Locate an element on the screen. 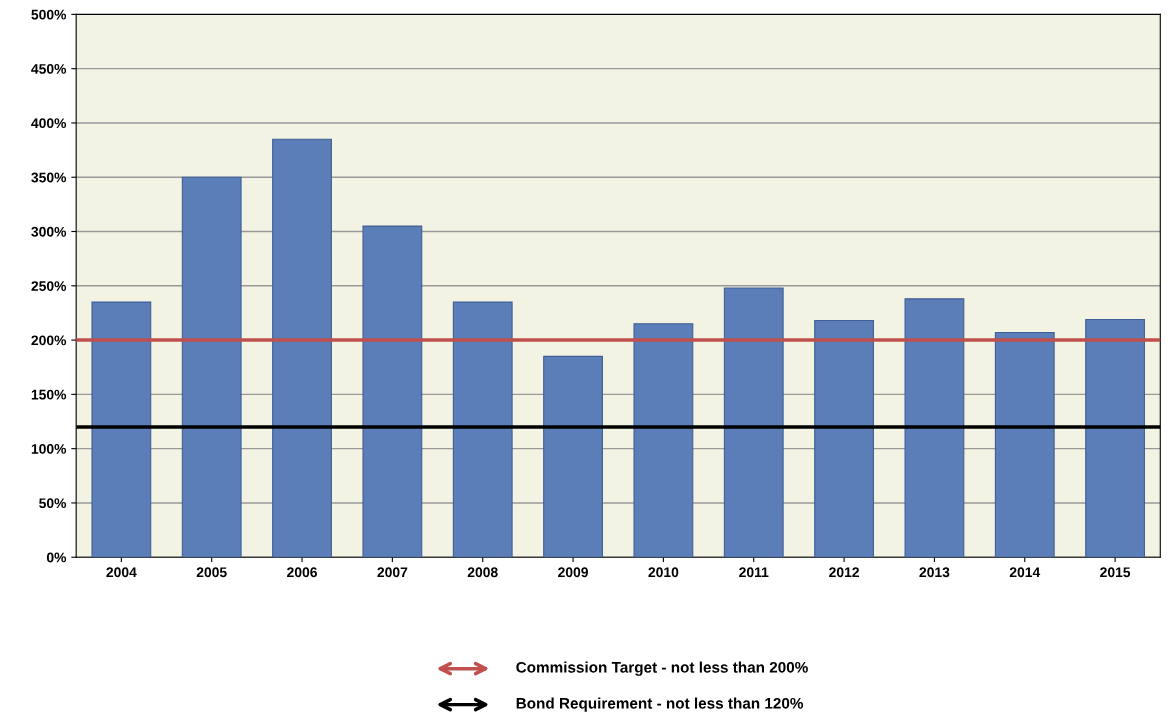 Image resolution: width=1172 pixels, height=719 pixels. y-tick-label: 400% is located at coordinates (49, 123).